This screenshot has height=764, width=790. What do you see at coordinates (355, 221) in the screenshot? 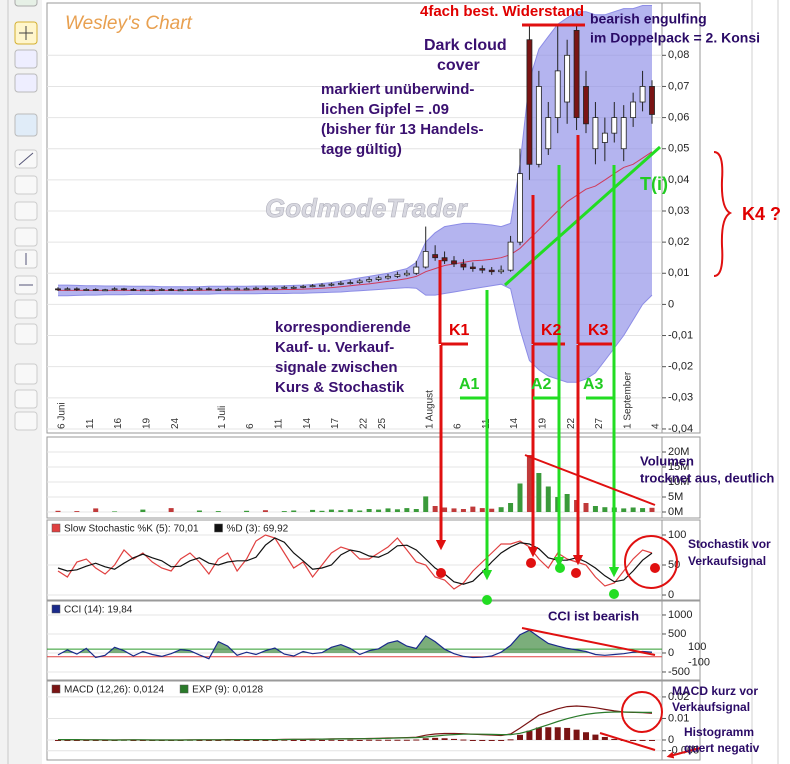
I see `moving-average` at bounding box center [355, 221].